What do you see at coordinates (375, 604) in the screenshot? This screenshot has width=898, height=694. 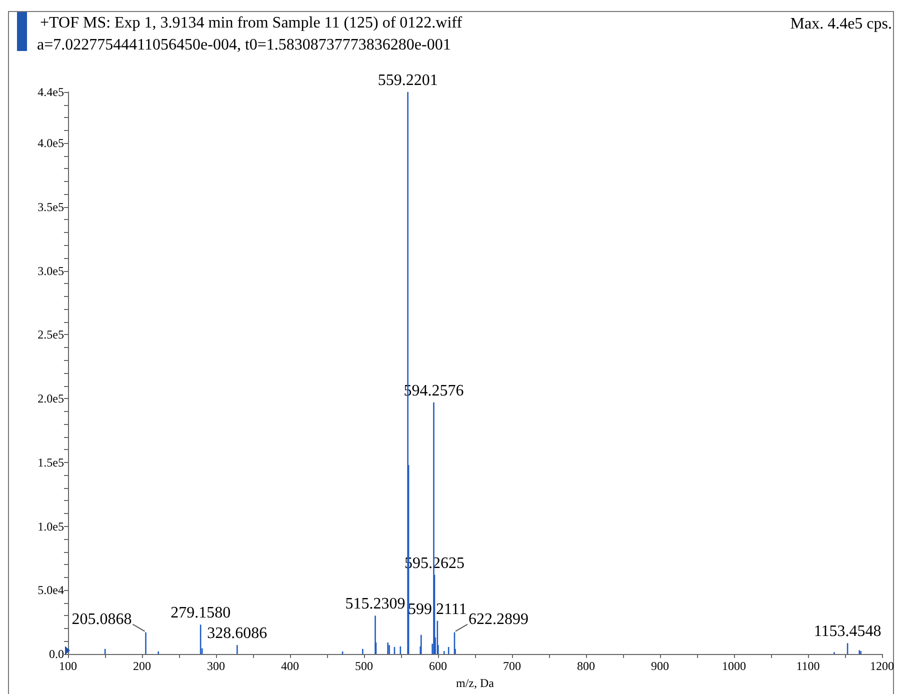 I see `annotation: 515.2309` at bounding box center [375, 604].